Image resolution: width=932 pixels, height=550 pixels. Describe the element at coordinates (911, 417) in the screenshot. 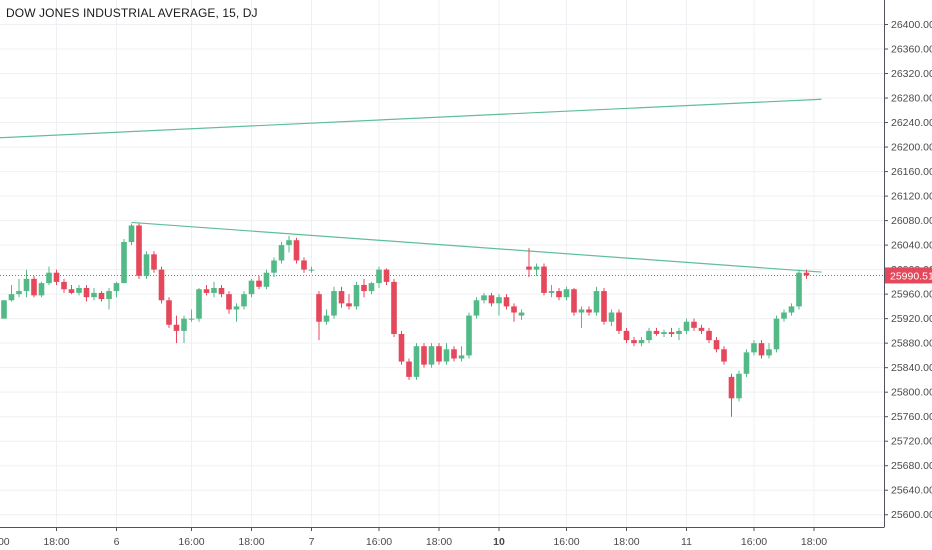

I see `y-tick-label: 25760.00` at that location.